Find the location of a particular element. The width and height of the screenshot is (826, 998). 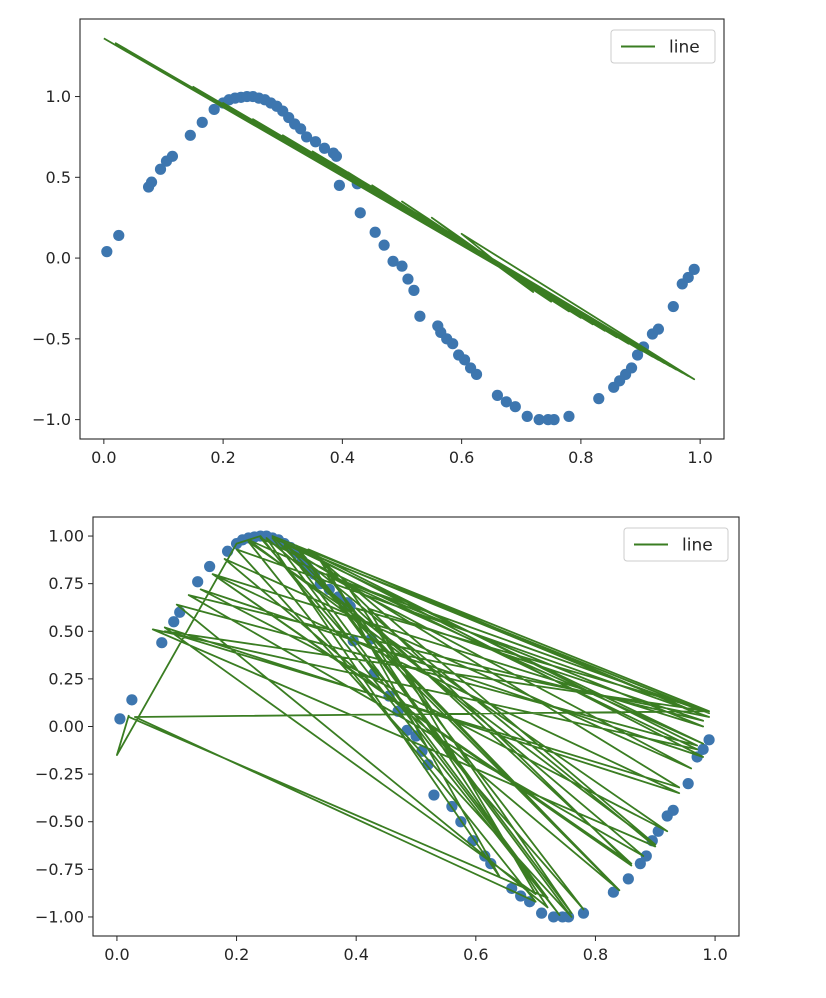

y-tick-label: −0.75 is located at coordinates (59, 869).